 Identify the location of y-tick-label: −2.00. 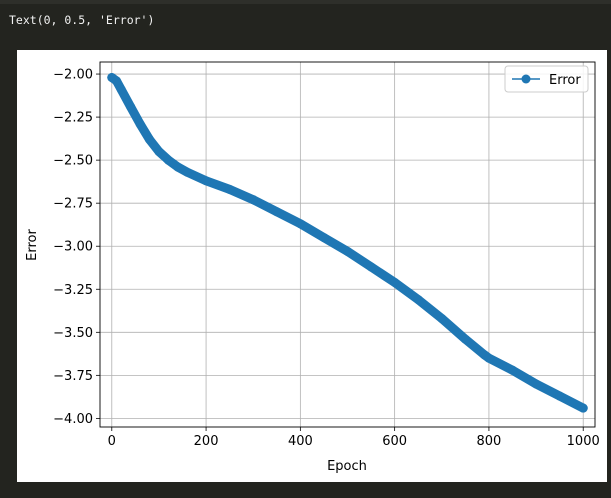
(73, 75).